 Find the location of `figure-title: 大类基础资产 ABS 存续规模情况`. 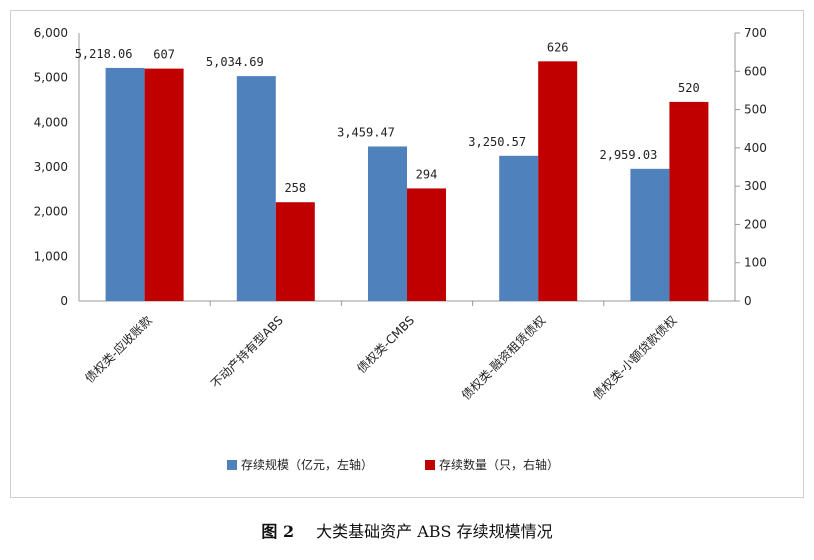

figure-title: 大类基础资产 ABS 存续规模情况 is located at coordinates (434, 531).